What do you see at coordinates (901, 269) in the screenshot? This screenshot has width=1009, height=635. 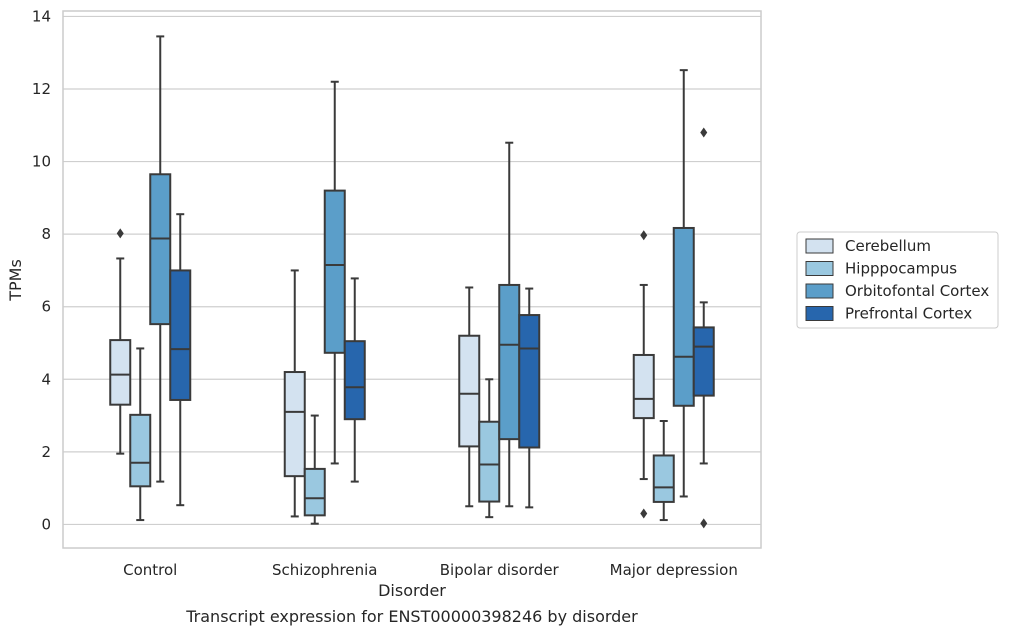 I see `legend-label: Hipppocampus` at bounding box center [901, 269].